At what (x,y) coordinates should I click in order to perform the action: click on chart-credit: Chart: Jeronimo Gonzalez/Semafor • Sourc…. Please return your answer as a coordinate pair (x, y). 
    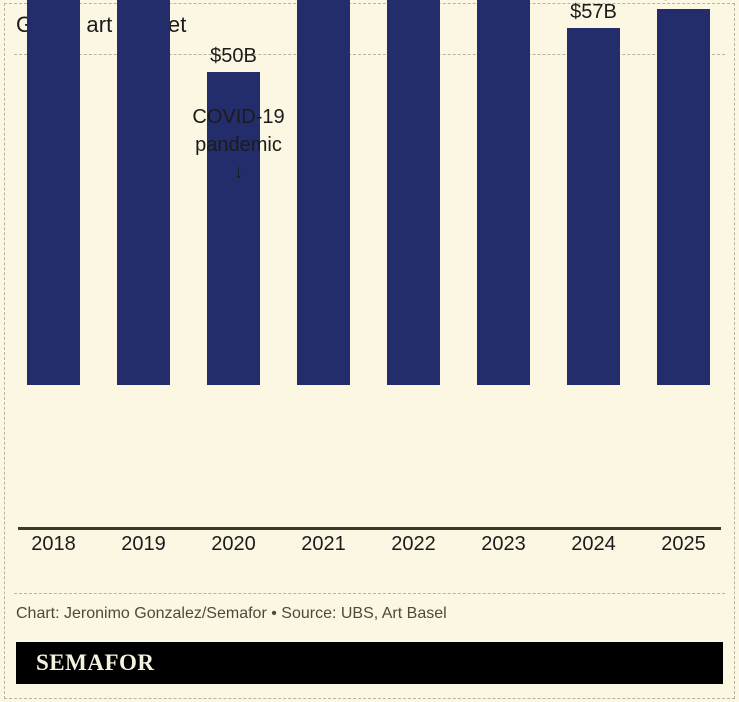
    Looking at the image, I should click on (231, 613).